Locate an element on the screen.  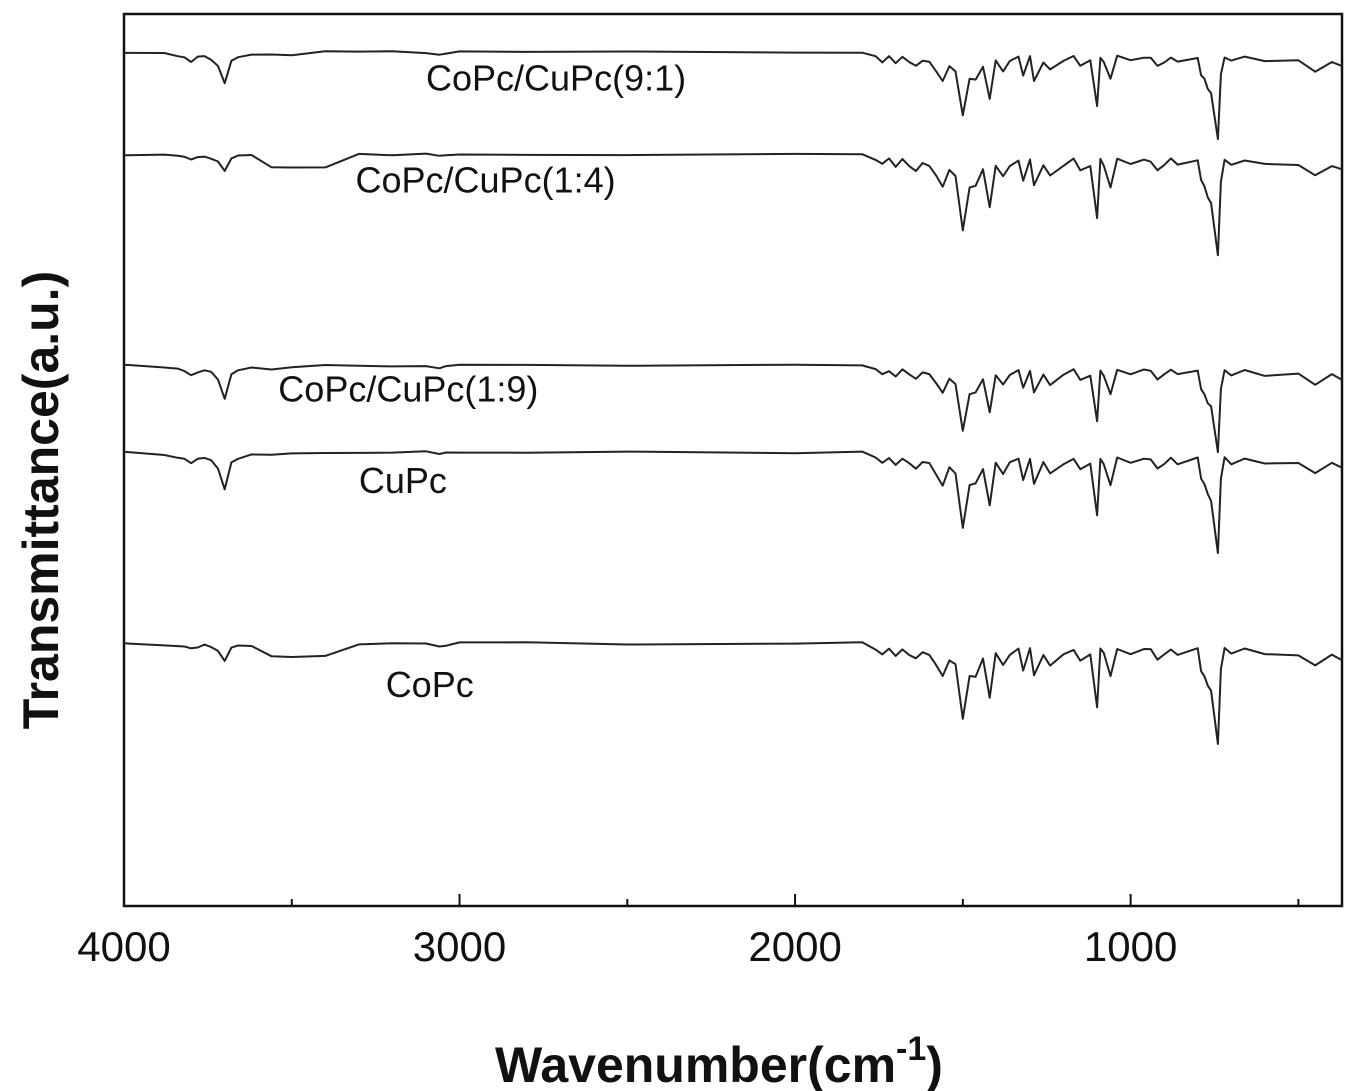
x-axis-title-sup: -1 is located at coordinates (911, 1049).